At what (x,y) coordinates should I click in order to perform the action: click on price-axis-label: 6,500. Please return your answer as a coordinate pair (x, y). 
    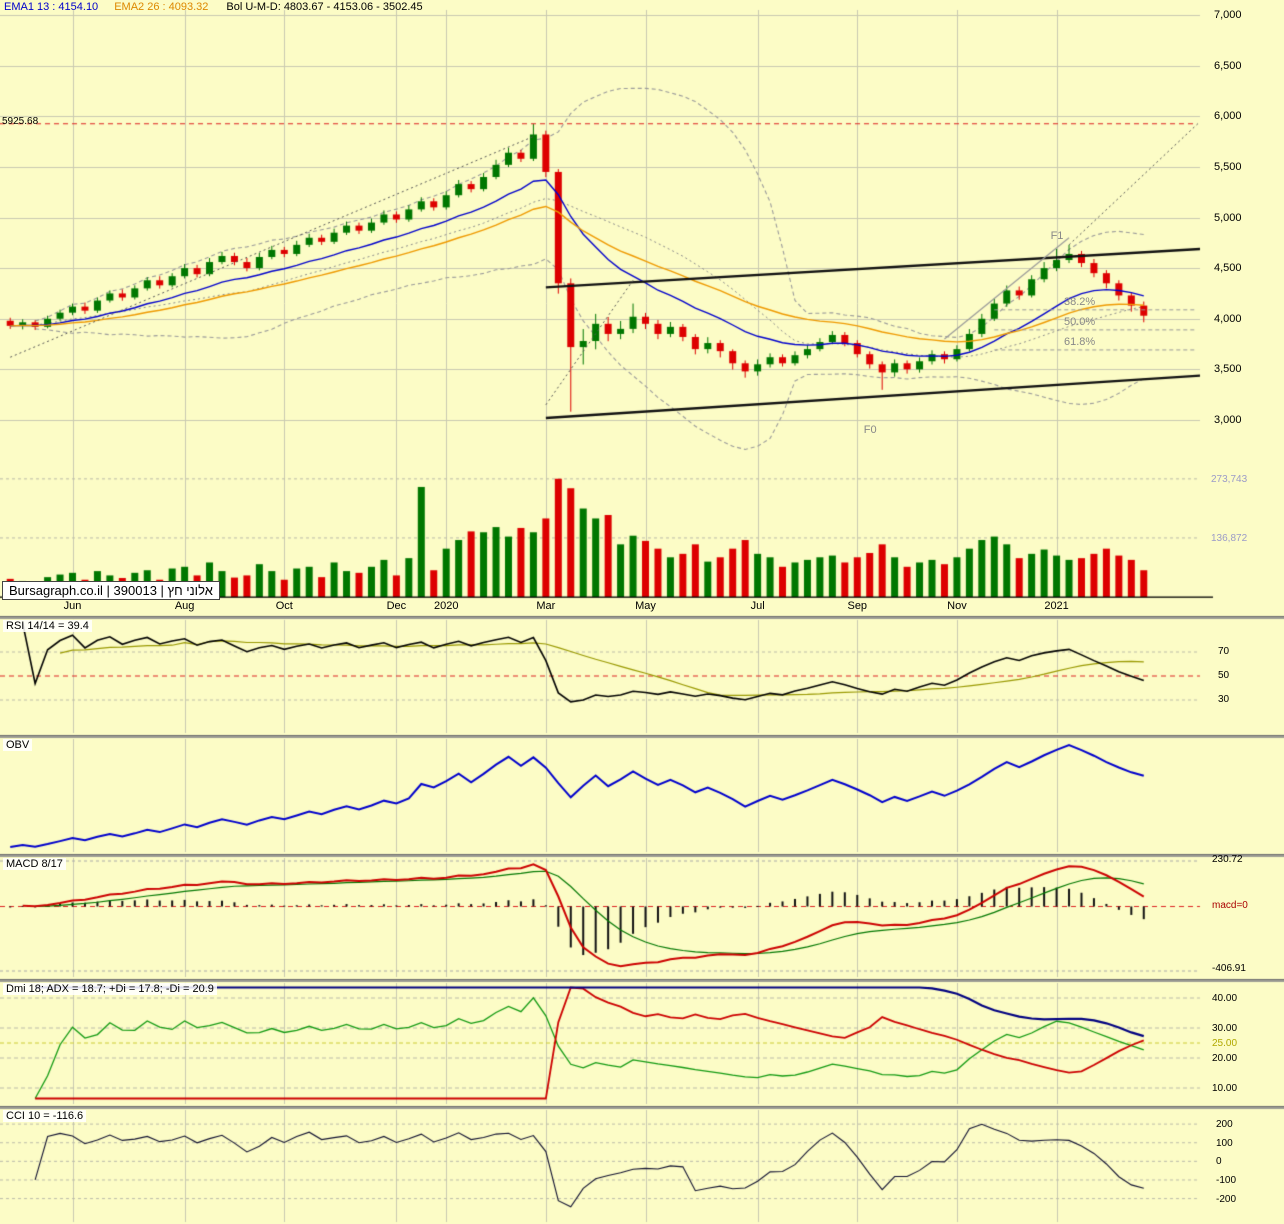
    Looking at the image, I should click on (1228, 65).